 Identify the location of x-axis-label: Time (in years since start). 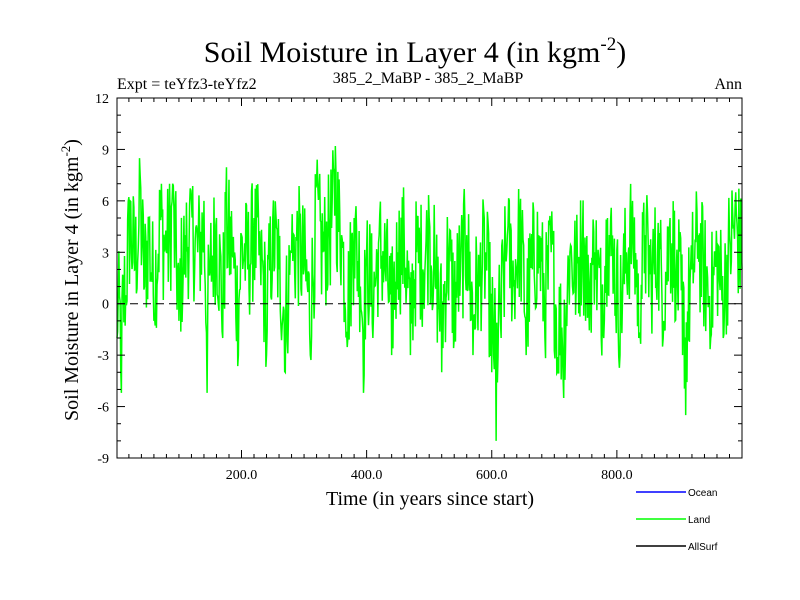
(430, 499).